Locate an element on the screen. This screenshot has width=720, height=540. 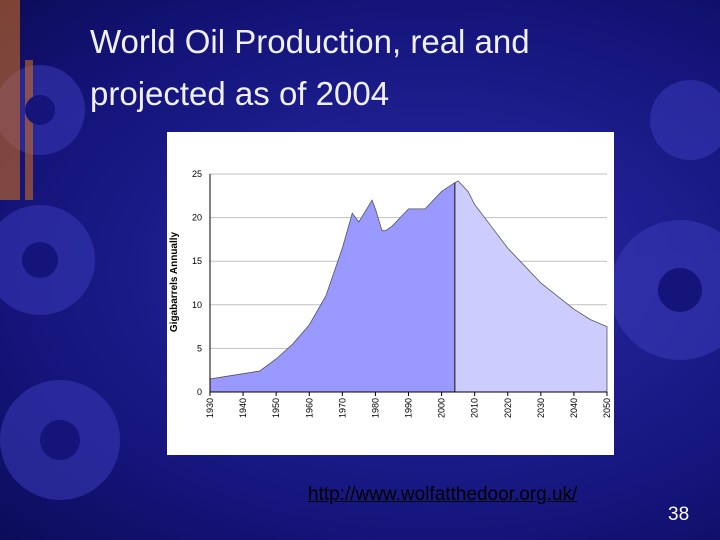
y-tick-label: 25 is located at coordinates (197, 174).